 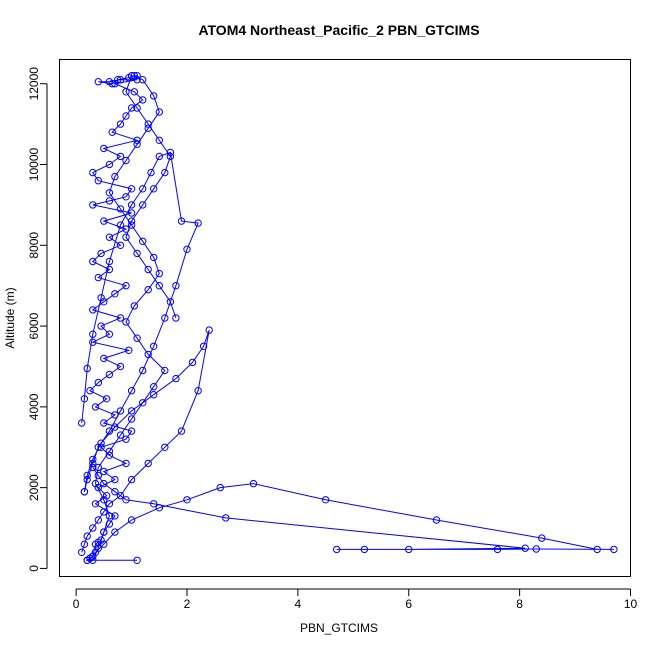 I want to click on y-axis-label: Altitude (m), so click(x=10, y=317).